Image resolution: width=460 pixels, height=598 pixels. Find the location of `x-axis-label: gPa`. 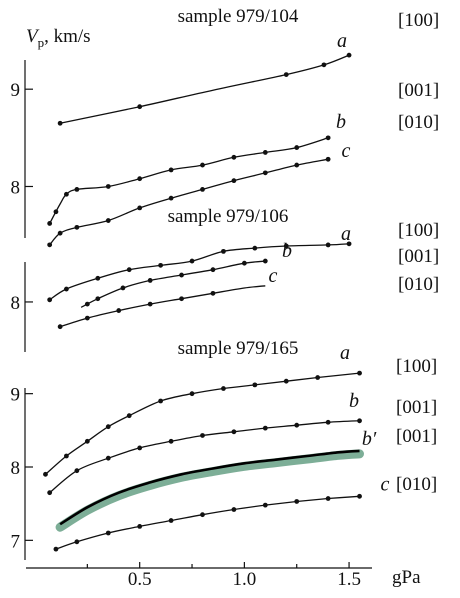

x-axis-label: gPa is located at coordinates (406, 577).